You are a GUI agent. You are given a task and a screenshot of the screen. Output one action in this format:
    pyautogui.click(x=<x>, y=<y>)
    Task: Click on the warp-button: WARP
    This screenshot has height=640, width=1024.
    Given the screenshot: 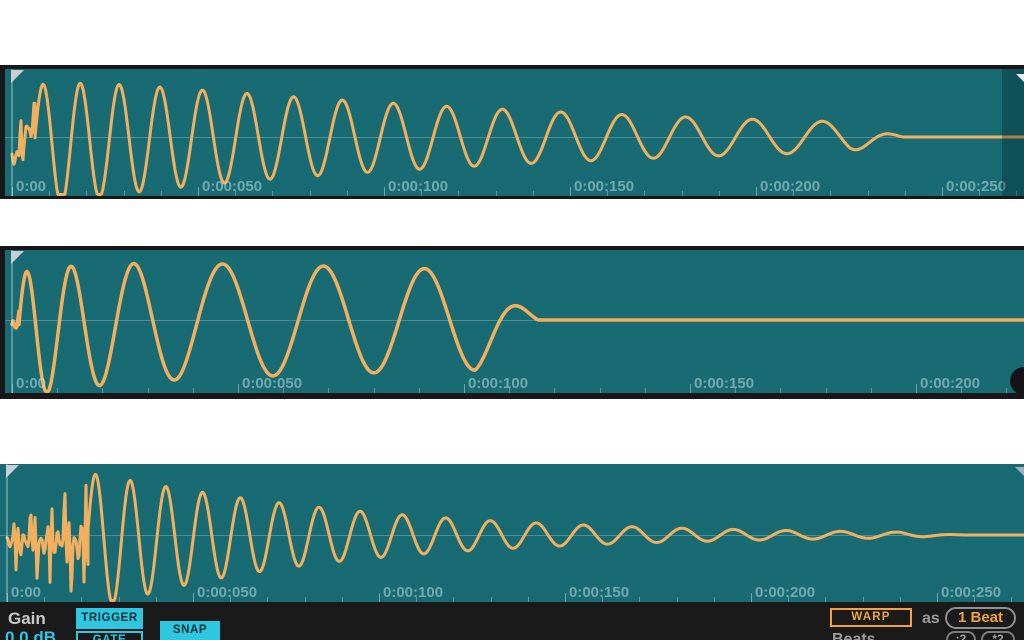 What is the action you would take?
    pyautogui.click(x=871, y=617)
    